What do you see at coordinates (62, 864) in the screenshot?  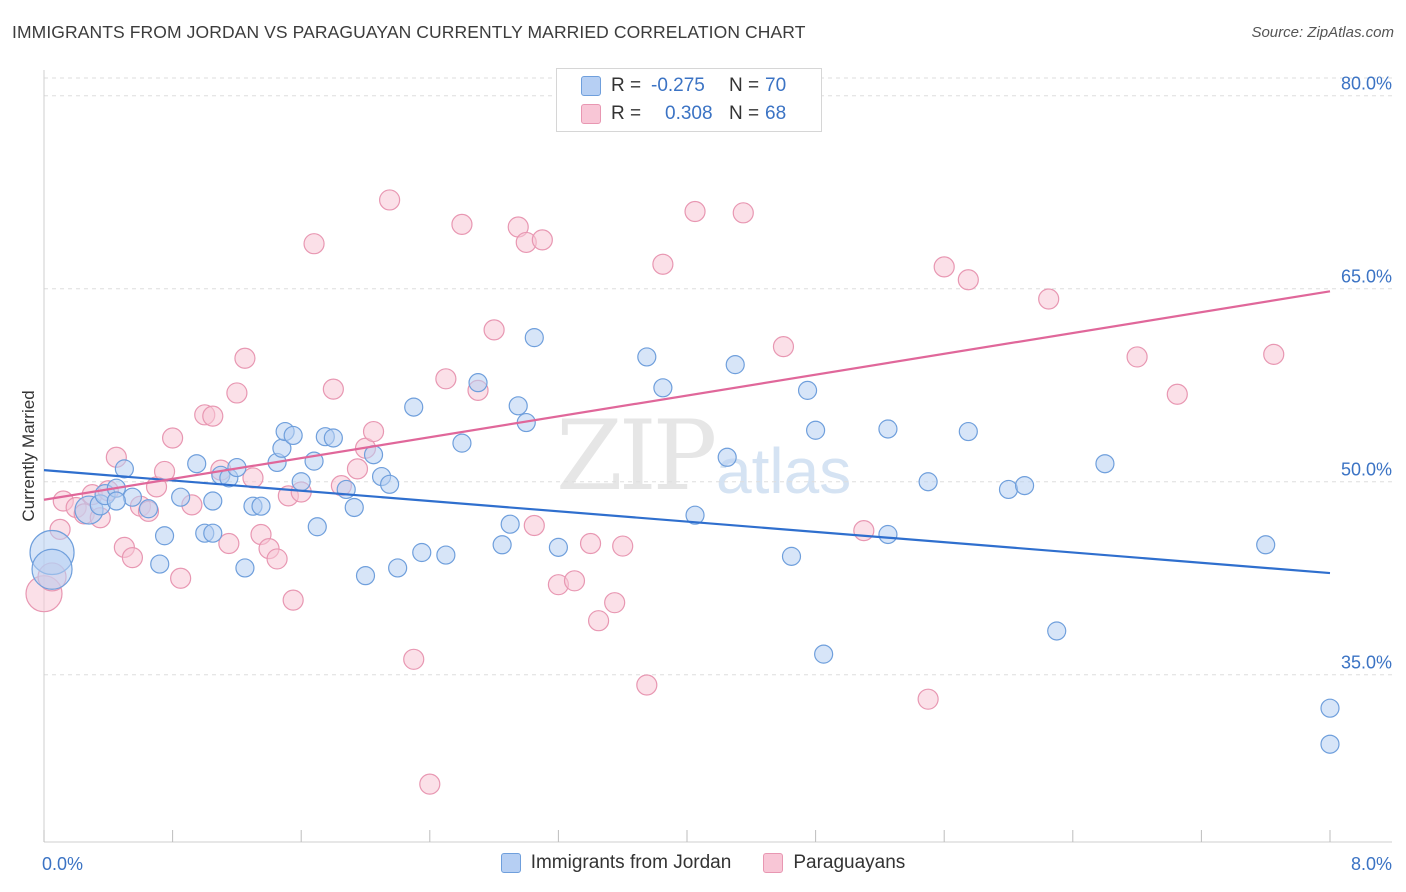 I see `x-tick-label-min: 0.0%` at bounding box center [62, 864].